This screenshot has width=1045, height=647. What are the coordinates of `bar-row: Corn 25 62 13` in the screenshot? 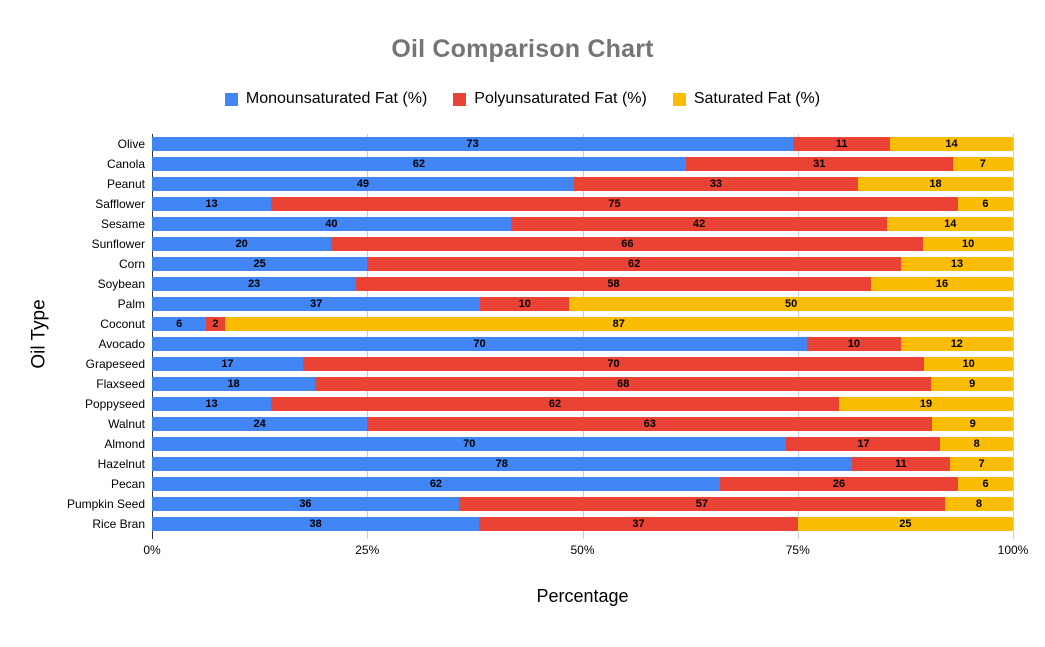 It's located at (566, 264).